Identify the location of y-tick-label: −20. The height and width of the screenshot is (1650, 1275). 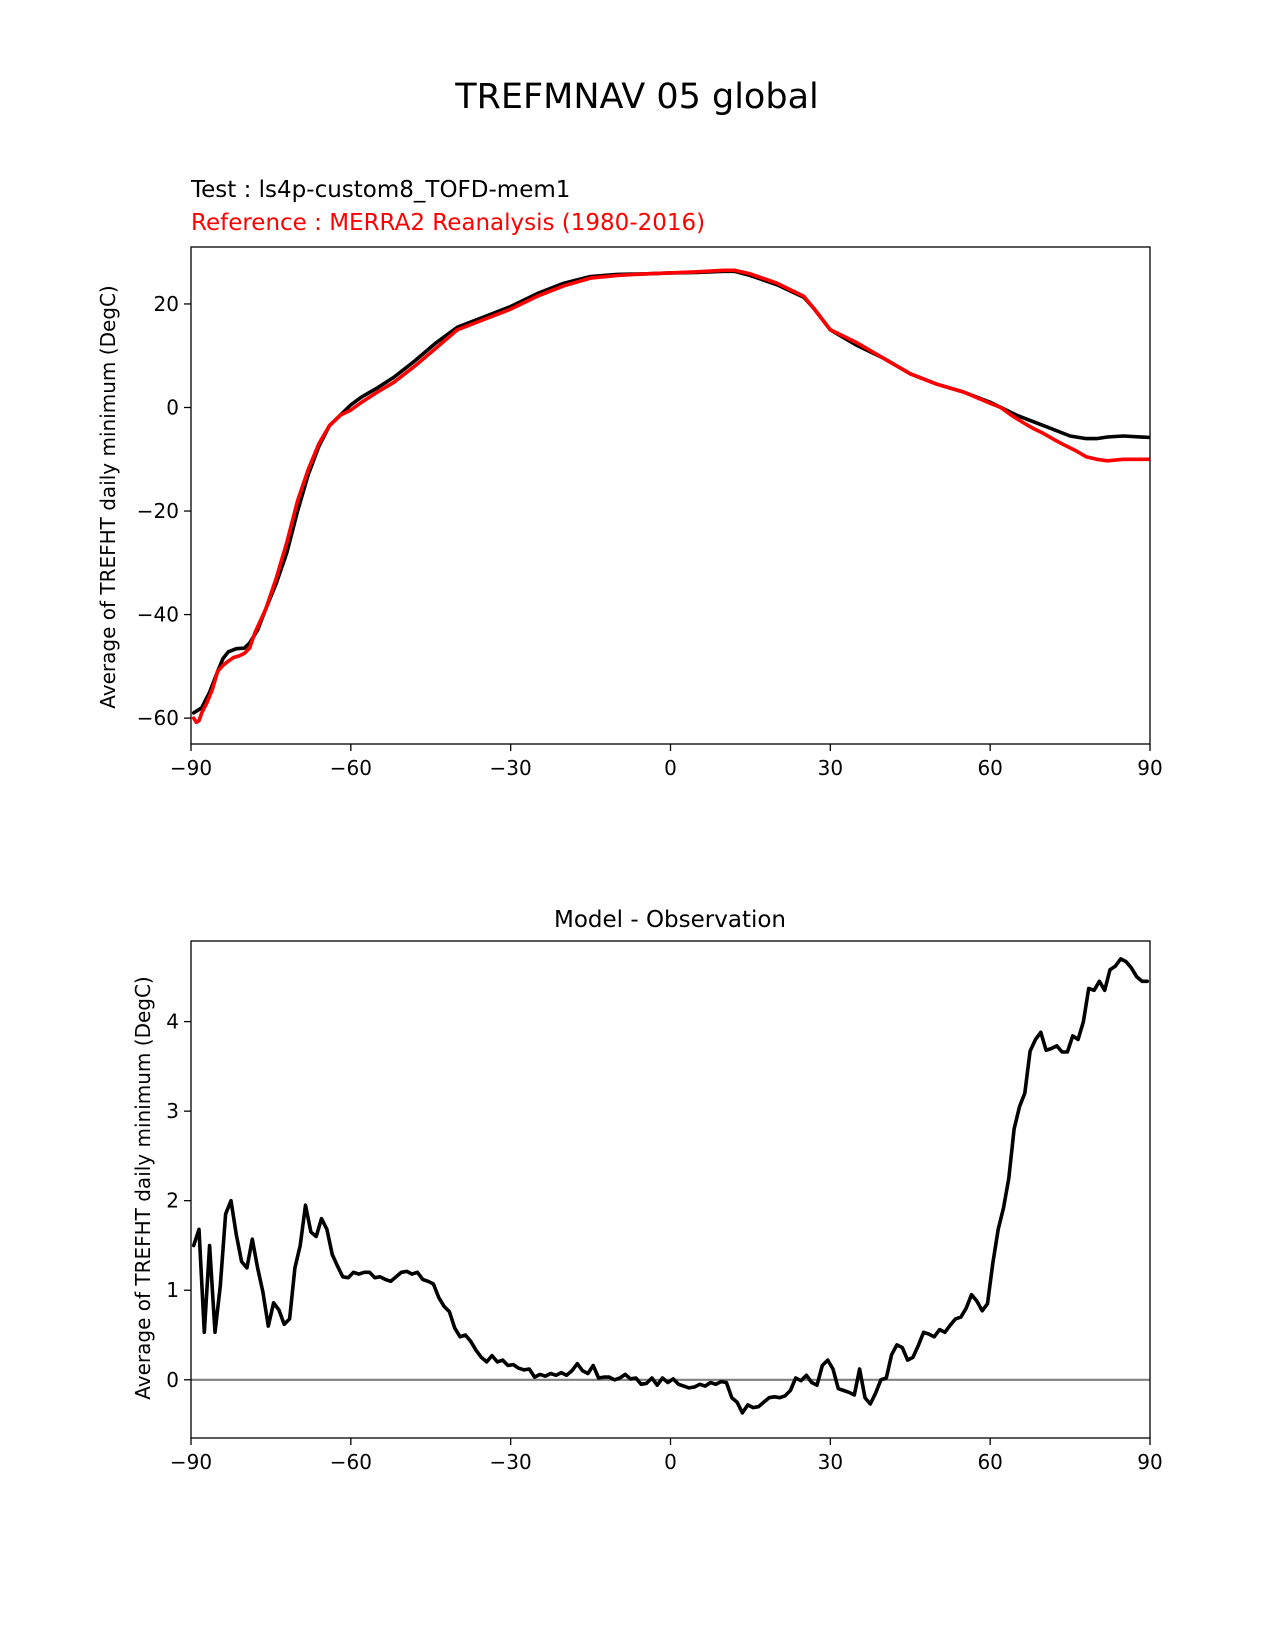
(158, 511).